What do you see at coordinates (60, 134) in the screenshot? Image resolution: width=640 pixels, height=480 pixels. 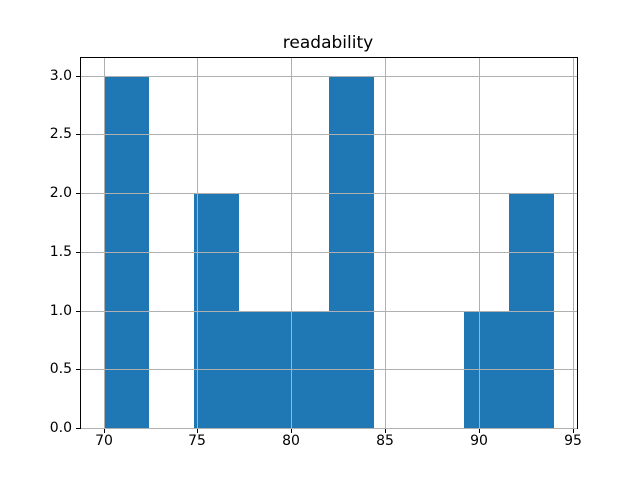 I see `y-tick-label: 2.5` at bounding box center [60, 134].